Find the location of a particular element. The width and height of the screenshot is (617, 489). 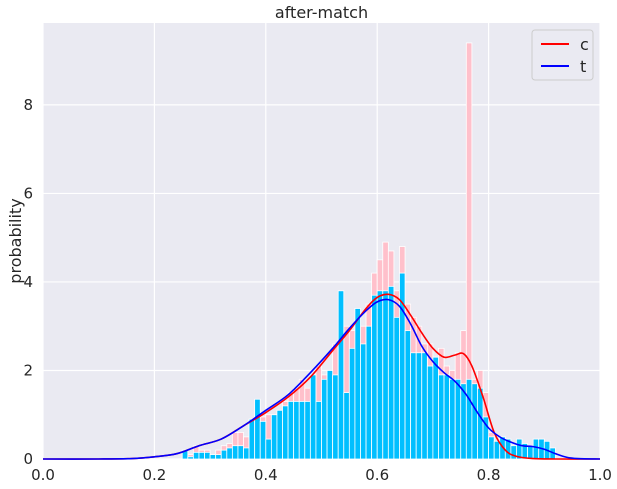

y-axis-label: probability is located at coordinates (15, 240).